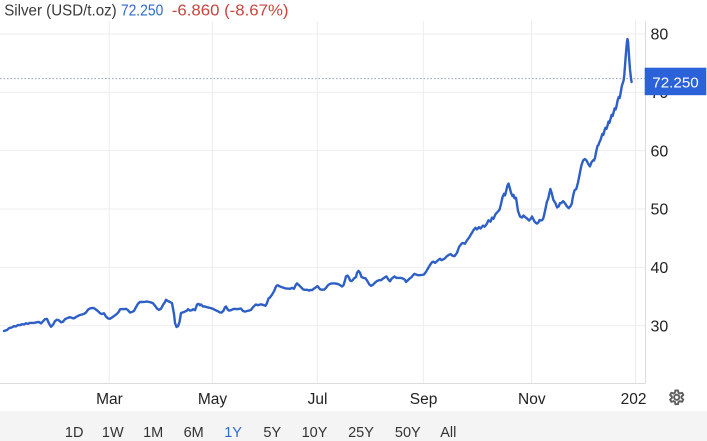 The image size is (707, 441). What do you see at coordinates (532, 399) in the screenshot?
I see `svg-text: Nov` at bounding box center [532, 399].